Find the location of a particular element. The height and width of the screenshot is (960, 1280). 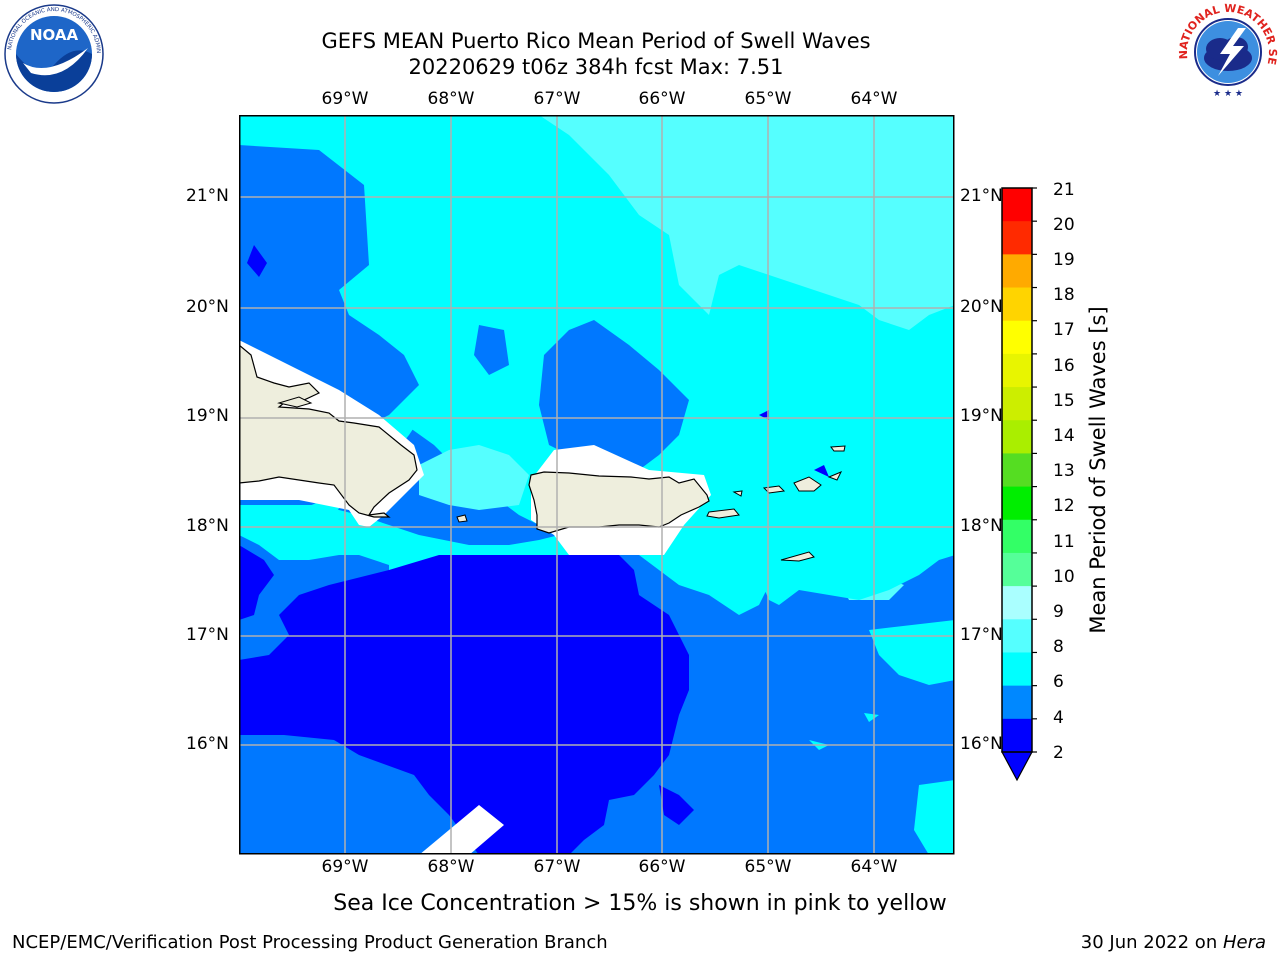

land-puerto-rico is located at coordinates (619, 502).